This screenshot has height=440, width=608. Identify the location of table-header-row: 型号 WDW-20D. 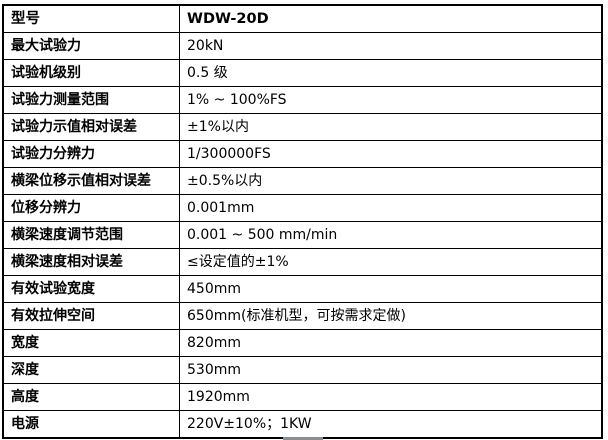
(302, 18).